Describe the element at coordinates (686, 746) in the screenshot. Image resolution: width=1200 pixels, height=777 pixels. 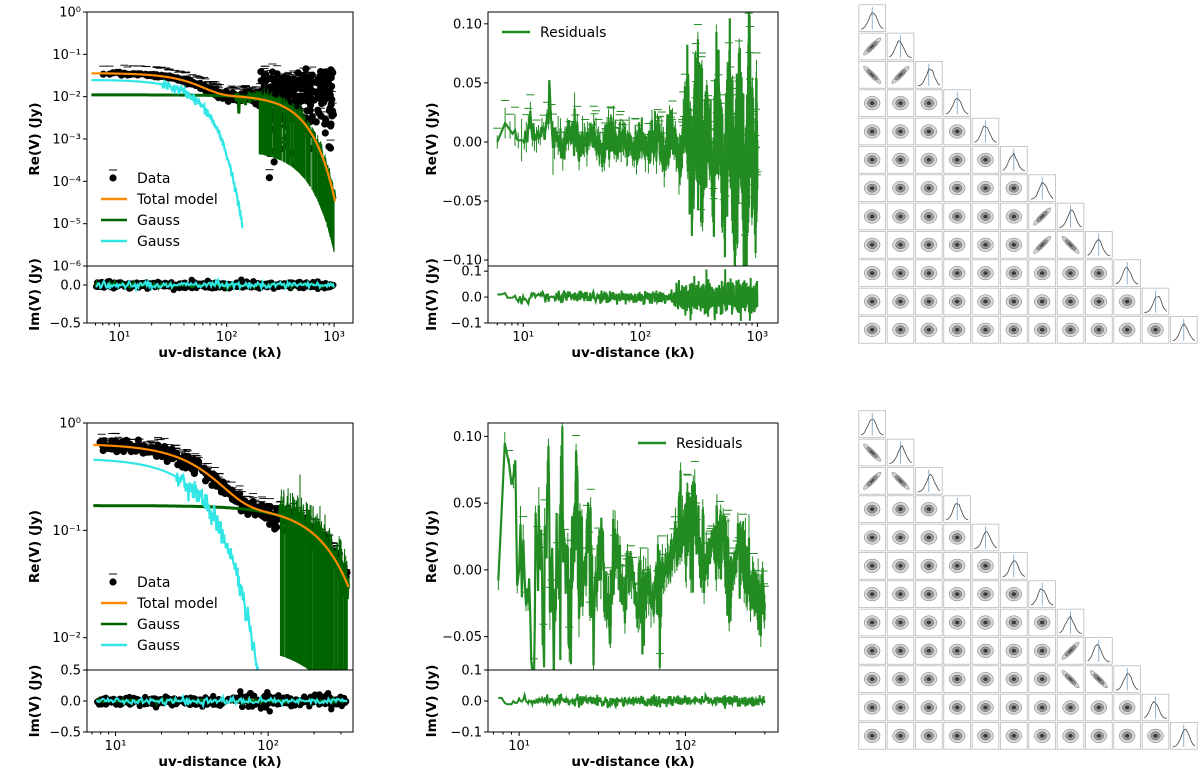
I see `x-tick-label: 10²` at that location.